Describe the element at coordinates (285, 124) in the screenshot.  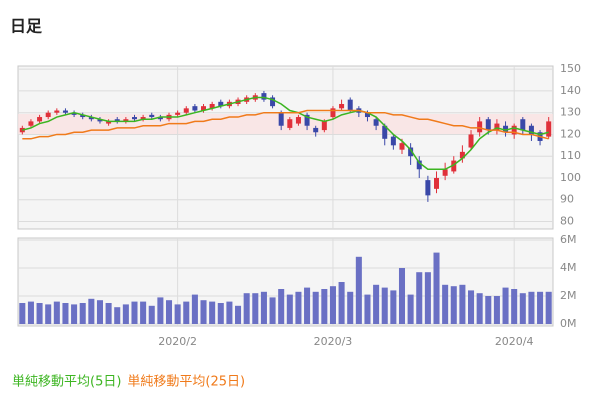
I see `ma-line` at that location.